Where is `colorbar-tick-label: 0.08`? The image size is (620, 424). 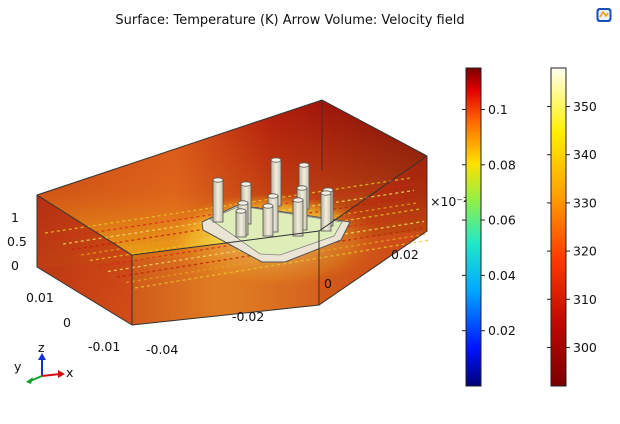 colorbar-tick-label: 0.08 is located at coordinates (502, 164).